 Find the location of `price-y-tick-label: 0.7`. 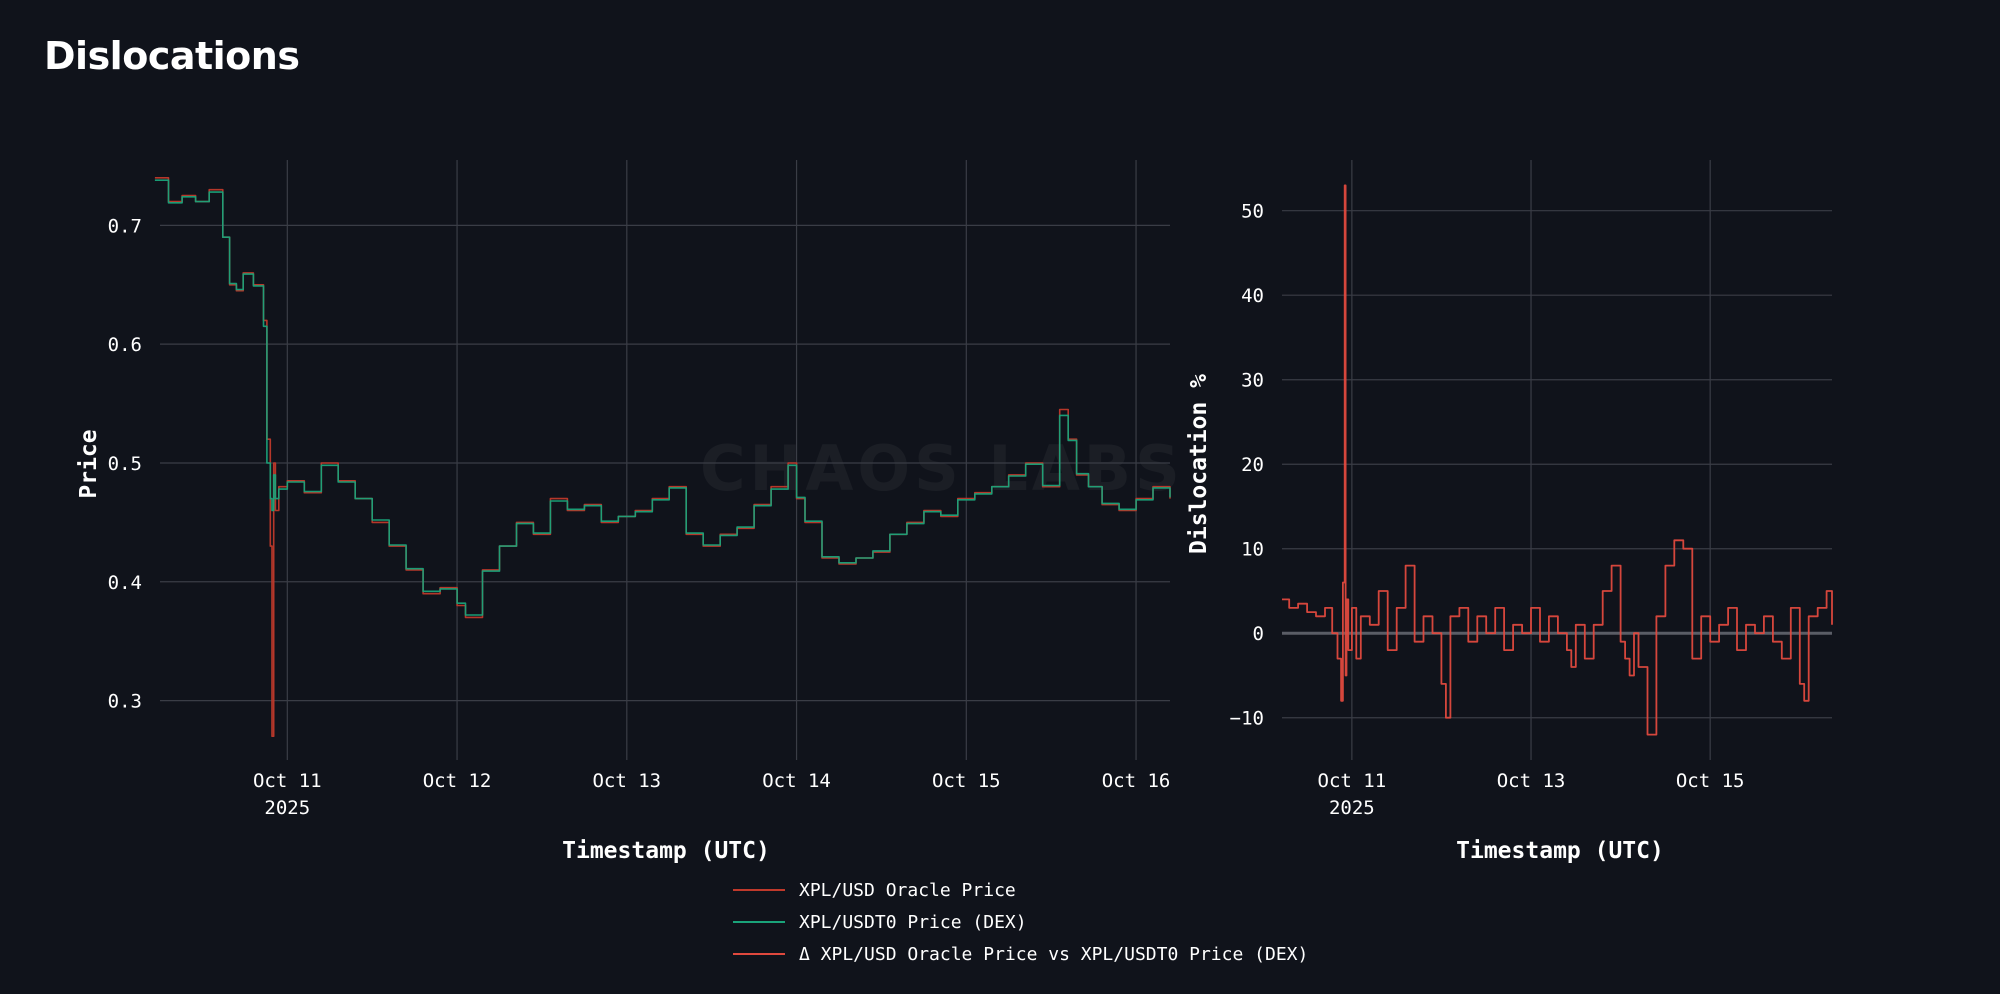

price-y-tick-label: 0.7 is located at coordinates (125, 226).